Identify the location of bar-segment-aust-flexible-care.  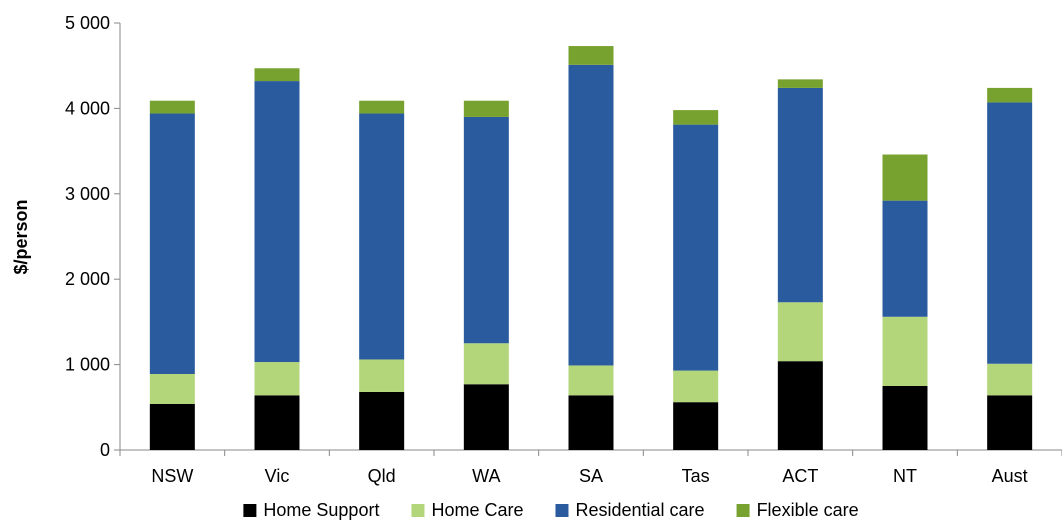
(1010, 95).